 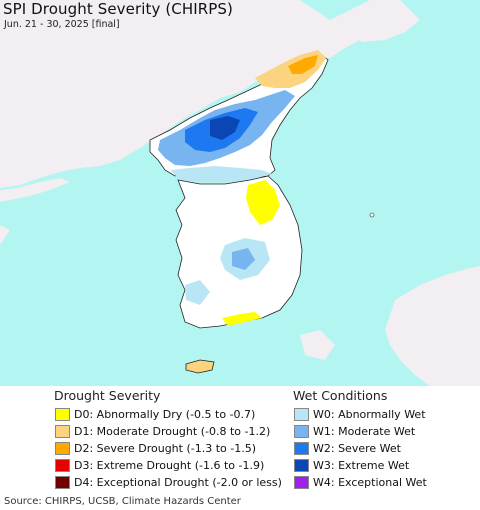 What do you see at coordinates (372, 215) in the screenshot?
I see `ulleungdo-island` at bounding box center [372, 215].